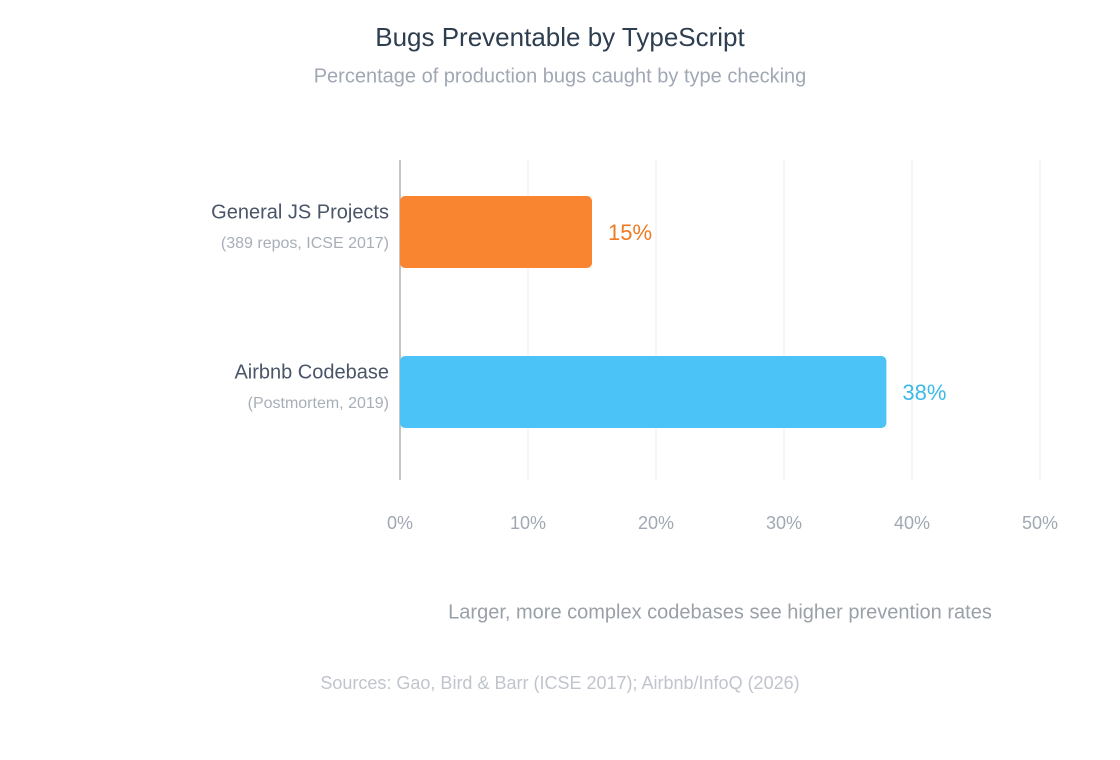 The height and width of the screenshot is (760, 1120). What do you see at coordinates (528, 523) in the screenshot?
I see `x-tick-label: 10%` at bounding box center [528, 523].